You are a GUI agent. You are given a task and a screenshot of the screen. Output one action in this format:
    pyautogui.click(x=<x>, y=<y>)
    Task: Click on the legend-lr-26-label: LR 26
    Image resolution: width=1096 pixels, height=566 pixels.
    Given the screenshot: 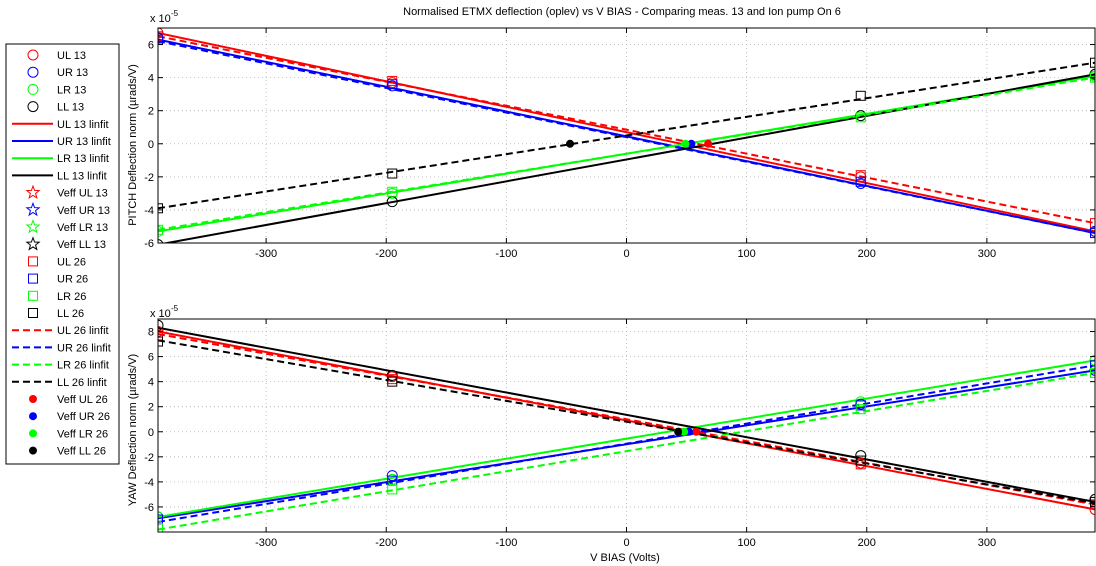 What is the action you would take?
    pyautogui.click(x=71, y=297)
    